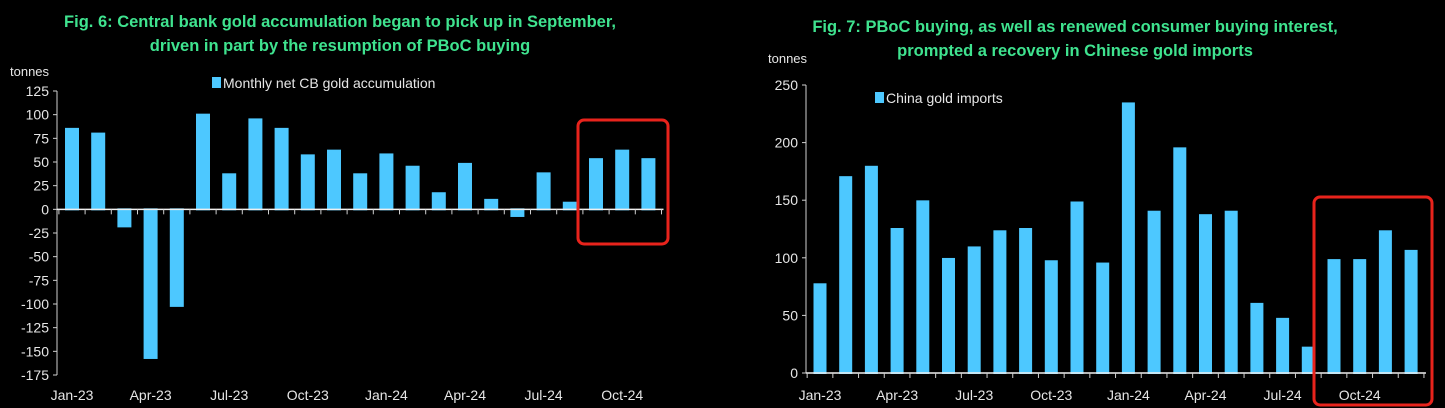 This screenshot has width=1445, height=408. What do you see at coordinates (879, 97) in the screenshot?
I see `fig7-legend-swatch` at bounding box center [879, 97].